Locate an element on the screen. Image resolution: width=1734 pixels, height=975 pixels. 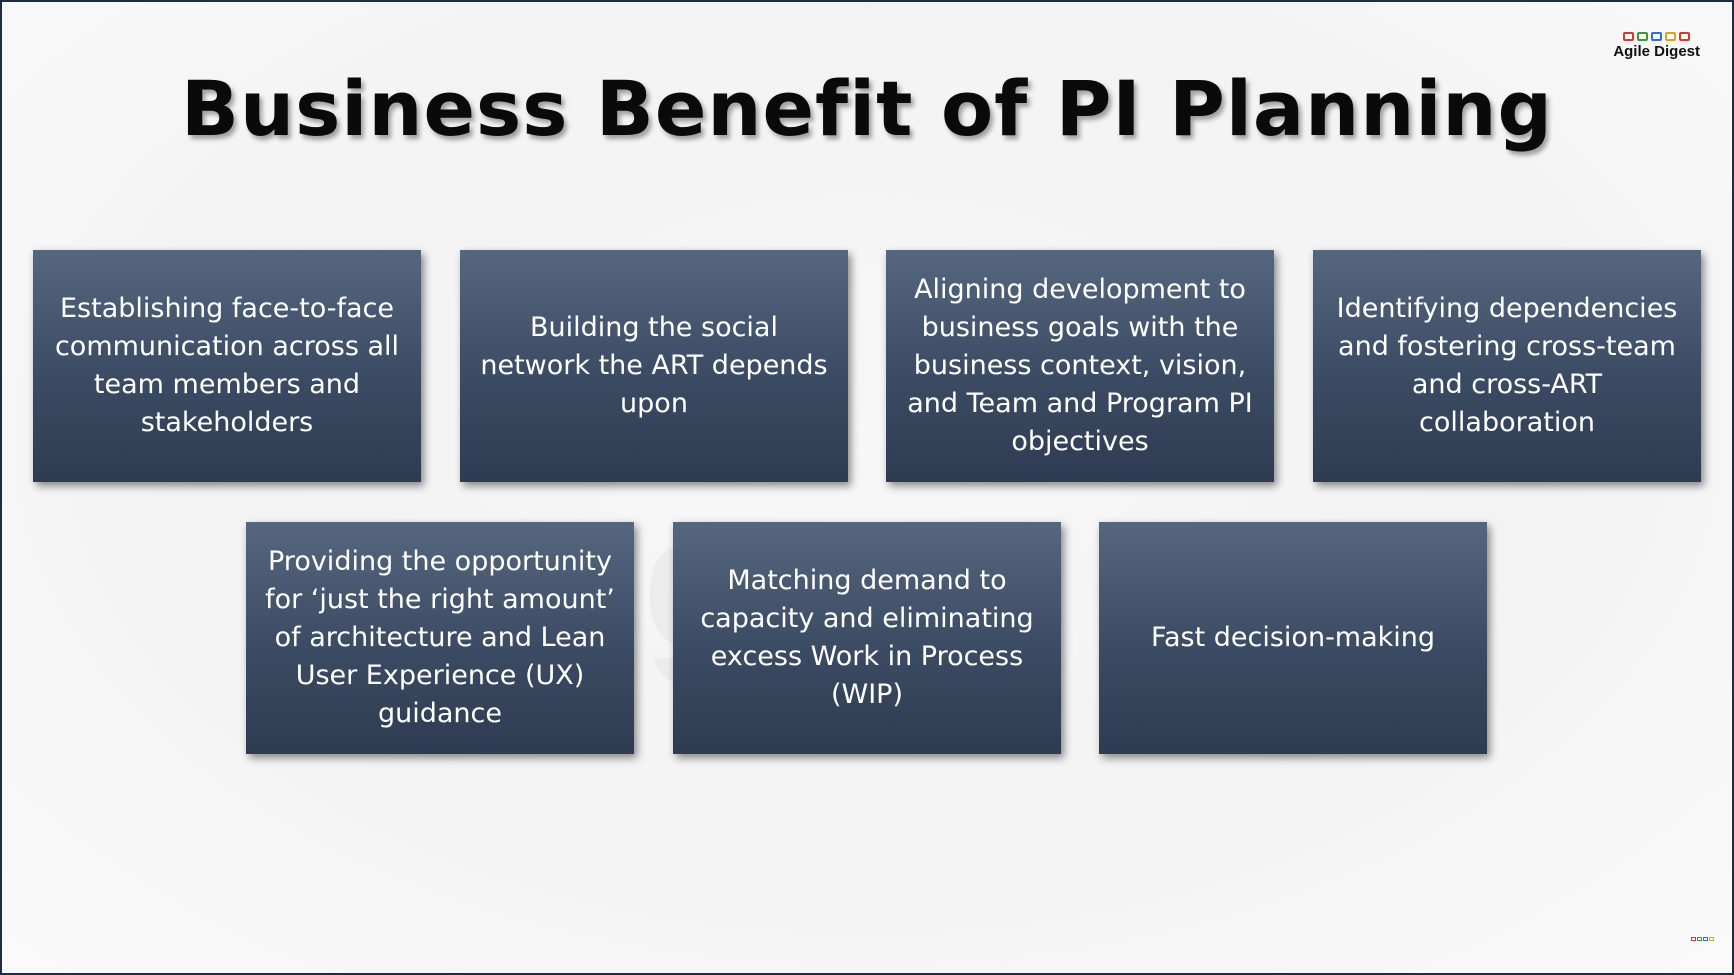
slide-title: Business Benefit of PI Planning is located at coordinates (867, 108).